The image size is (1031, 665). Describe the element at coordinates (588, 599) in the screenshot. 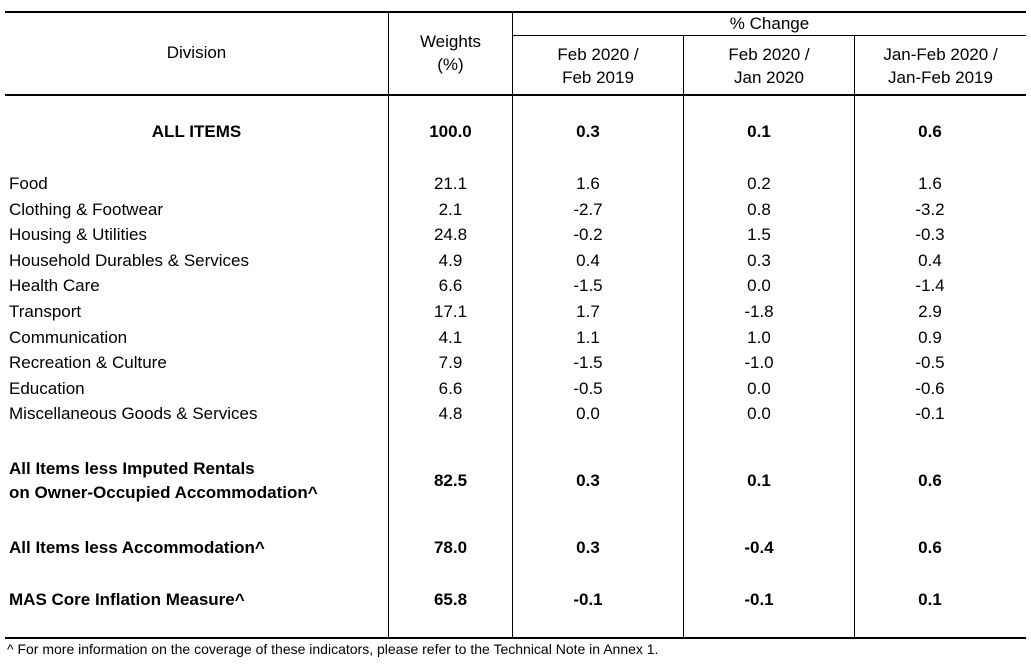

I see `mas-core-feb2019: -0.1` at that location.